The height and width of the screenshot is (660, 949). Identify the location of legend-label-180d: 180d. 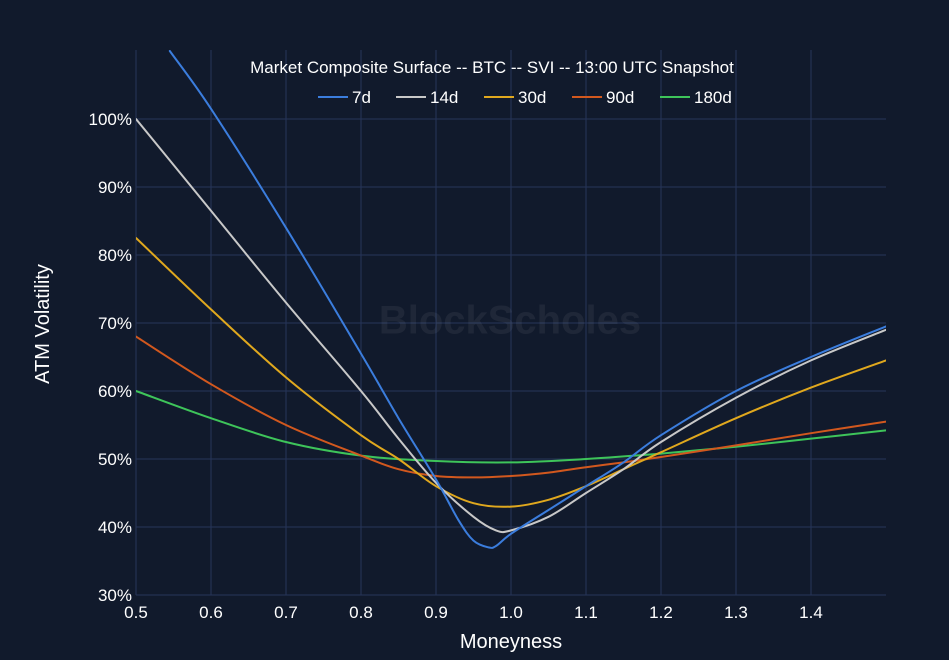
(713, 97).